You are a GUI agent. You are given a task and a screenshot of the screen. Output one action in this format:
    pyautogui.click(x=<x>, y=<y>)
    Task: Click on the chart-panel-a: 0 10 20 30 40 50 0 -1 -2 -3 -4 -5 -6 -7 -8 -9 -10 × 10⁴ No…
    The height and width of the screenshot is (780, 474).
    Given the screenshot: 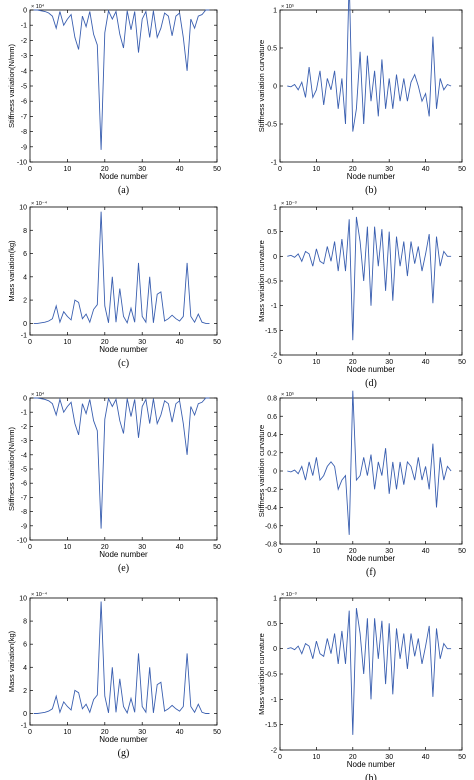 What is the action you would take?
    pyautogui.click(x=114, y=99)
    